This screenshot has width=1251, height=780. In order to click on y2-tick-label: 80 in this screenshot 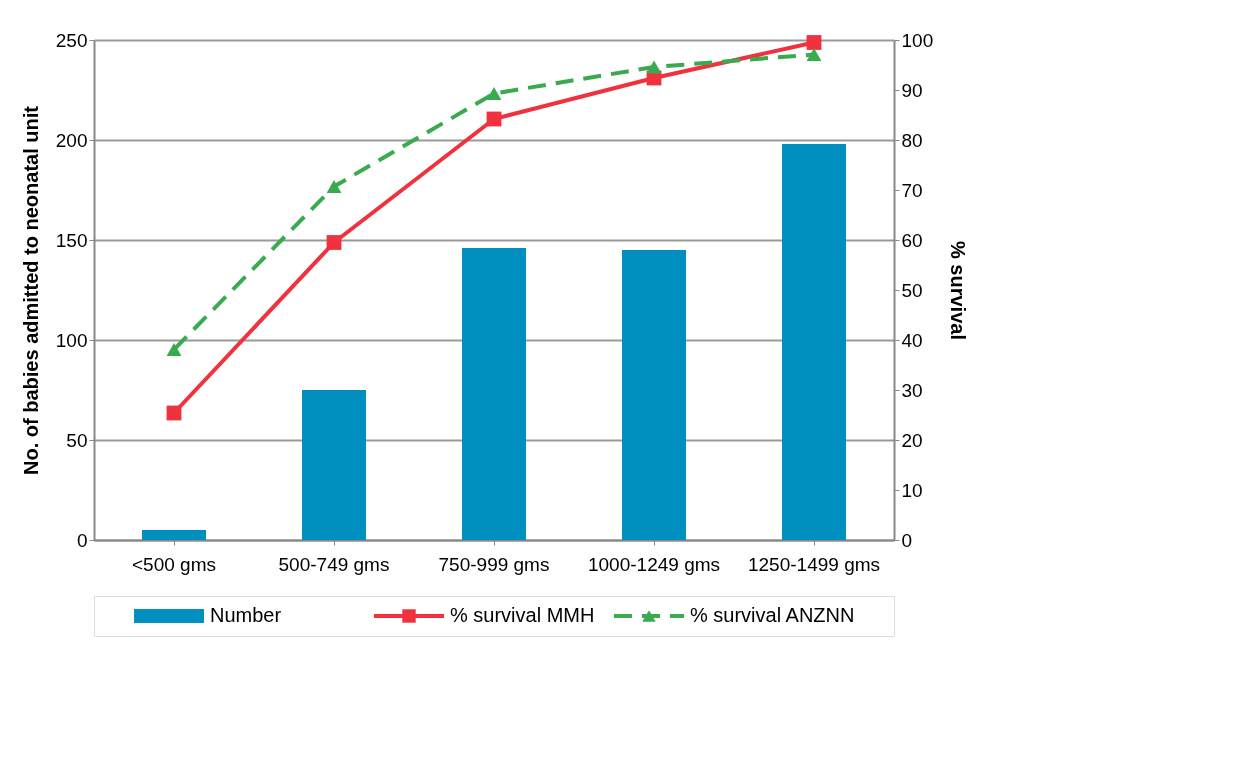, I will do `click(912, 140)`.